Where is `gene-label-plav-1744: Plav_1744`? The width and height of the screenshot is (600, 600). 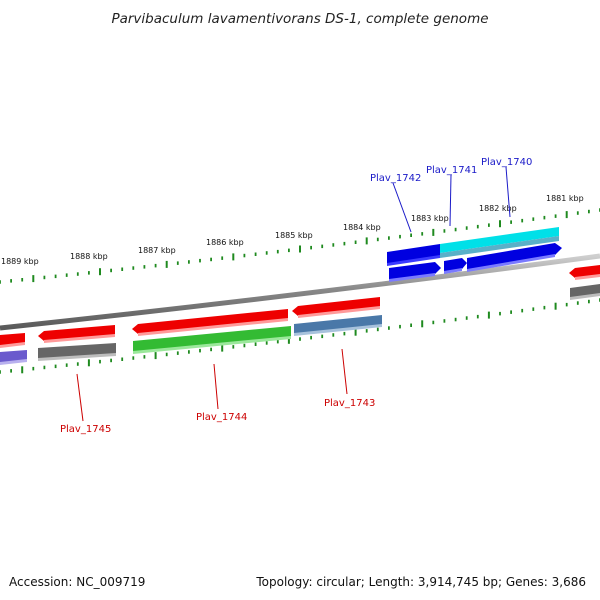
gene-label-plav-1744: Plav_1744 is located at coordinates (221, 417).